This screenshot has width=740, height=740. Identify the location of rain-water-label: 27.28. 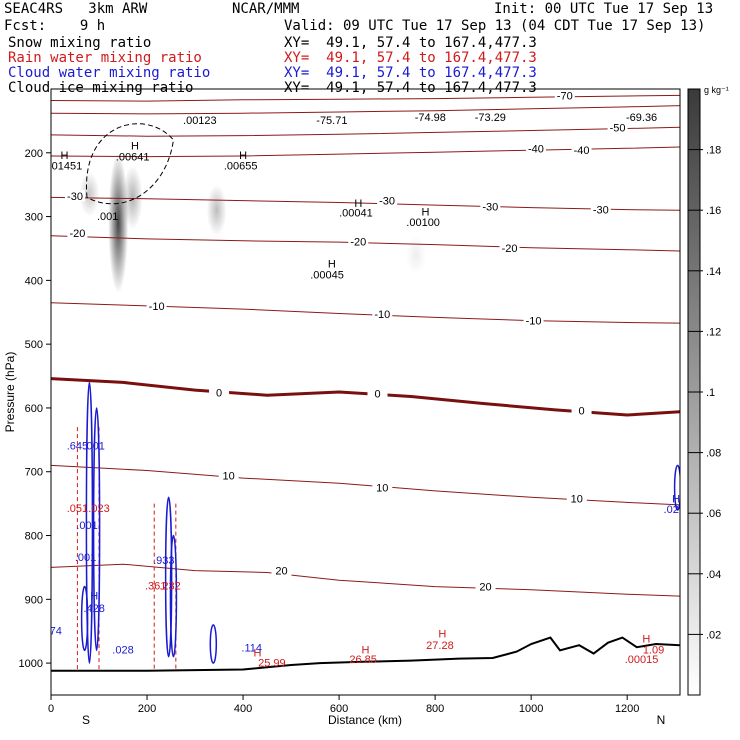
(440, 646).